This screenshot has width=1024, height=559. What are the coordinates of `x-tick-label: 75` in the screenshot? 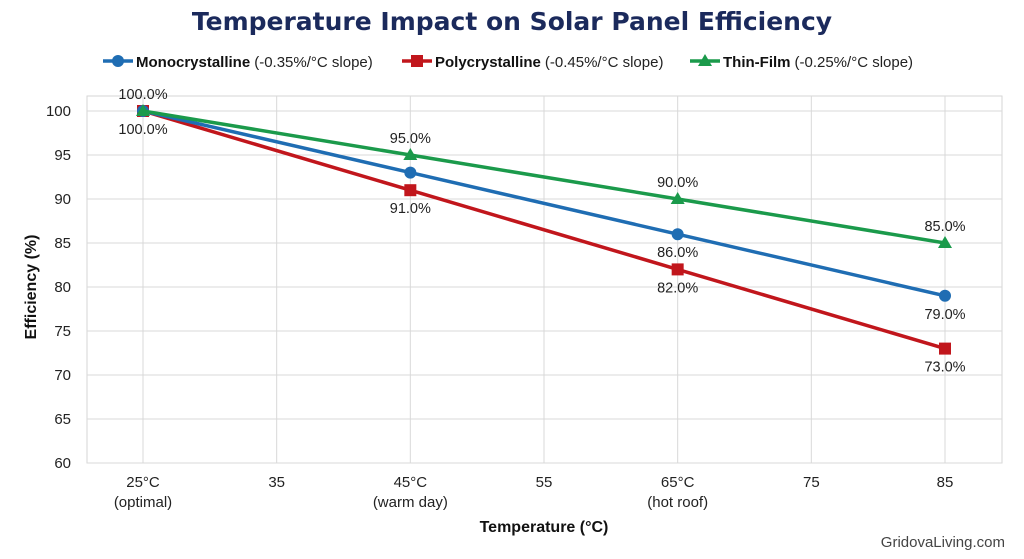 It's located at (811, 482).